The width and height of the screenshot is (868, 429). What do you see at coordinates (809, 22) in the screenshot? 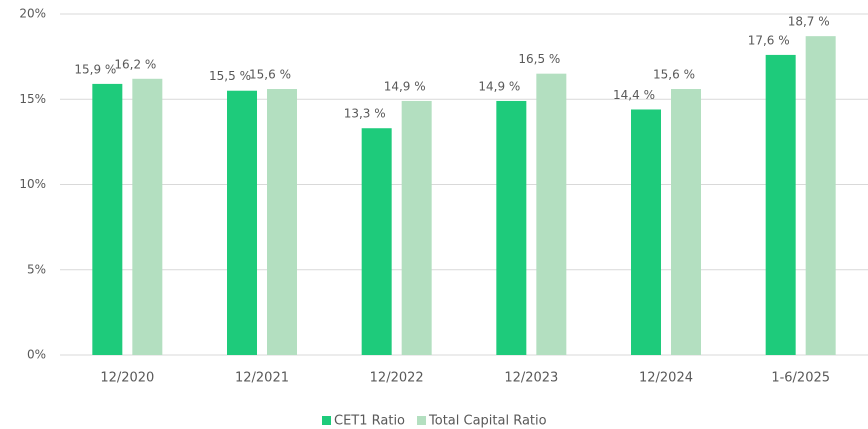
I see `value-label: 18,7 %` at bounding box center [809, 22].